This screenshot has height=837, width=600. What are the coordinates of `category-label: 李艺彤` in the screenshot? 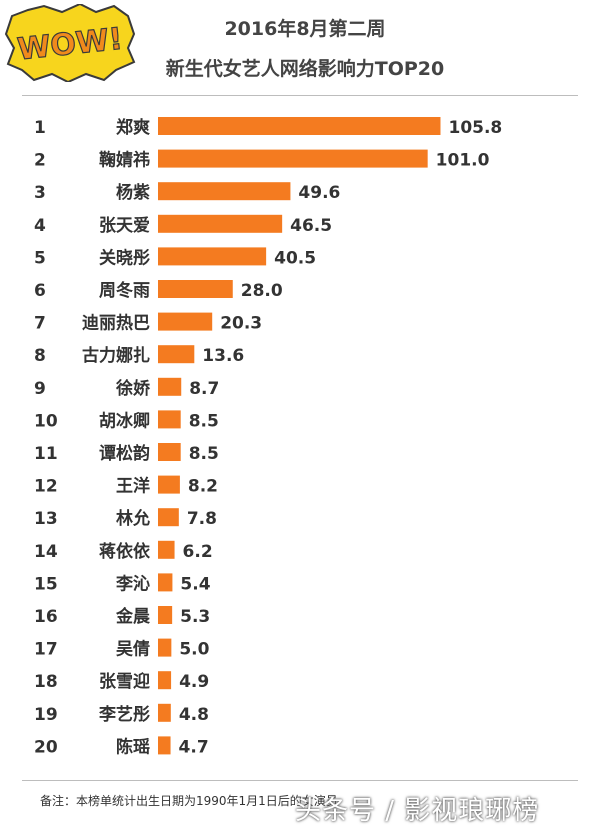 It's located at (124, 714).